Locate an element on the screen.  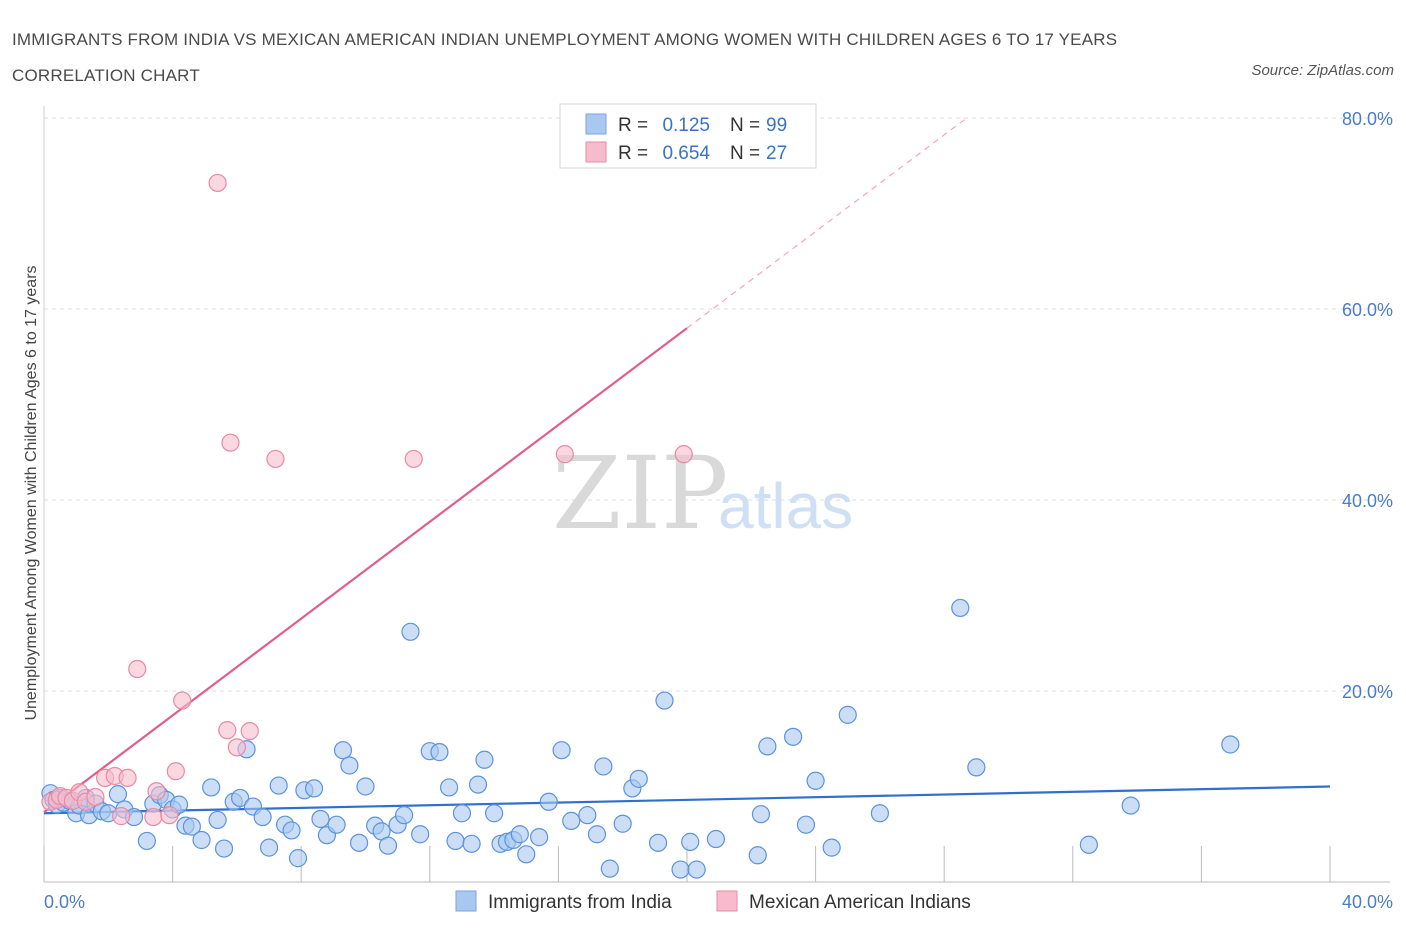
bottom-legend-label: Immigrants from India is located at coordinates (580, 902).